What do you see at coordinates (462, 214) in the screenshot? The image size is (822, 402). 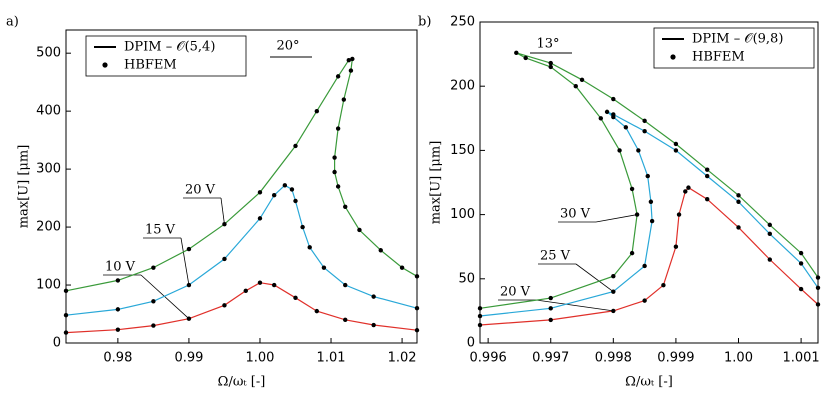 I see `y-tick-label: 100` at bounding box center [462, 214].